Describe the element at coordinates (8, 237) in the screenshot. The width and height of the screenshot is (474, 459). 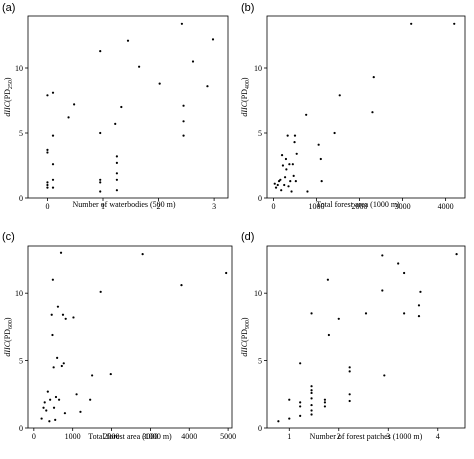
I see `panel-label: (c)` at that location.